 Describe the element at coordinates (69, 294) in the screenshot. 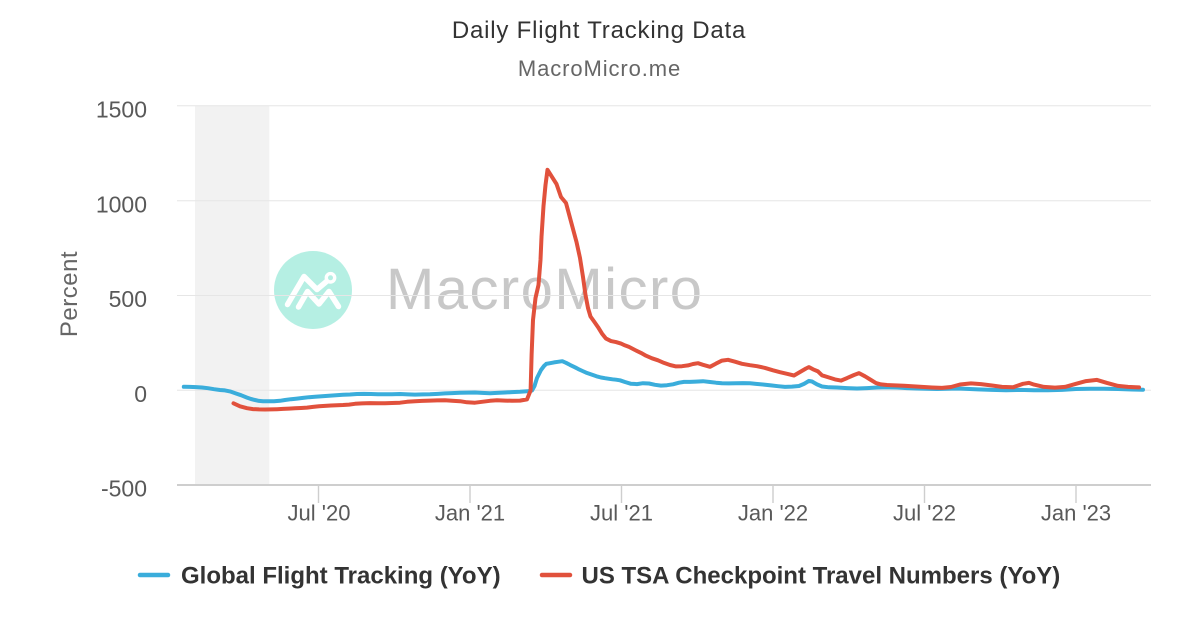

I see `svg-text: Percent` at that location.